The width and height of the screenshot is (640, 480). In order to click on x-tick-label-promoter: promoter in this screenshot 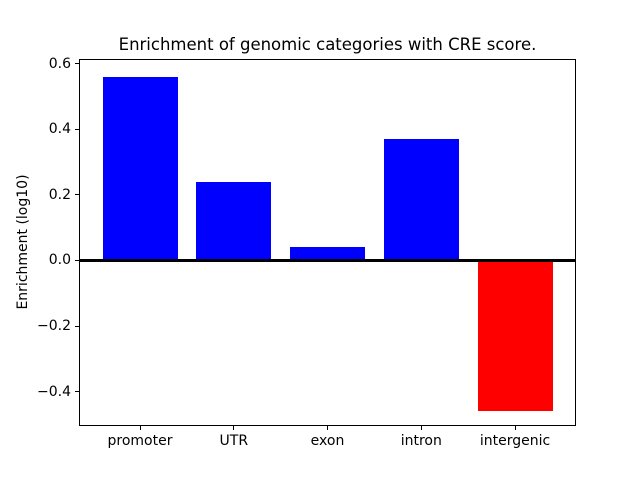, I will do `click(140, 441)`.